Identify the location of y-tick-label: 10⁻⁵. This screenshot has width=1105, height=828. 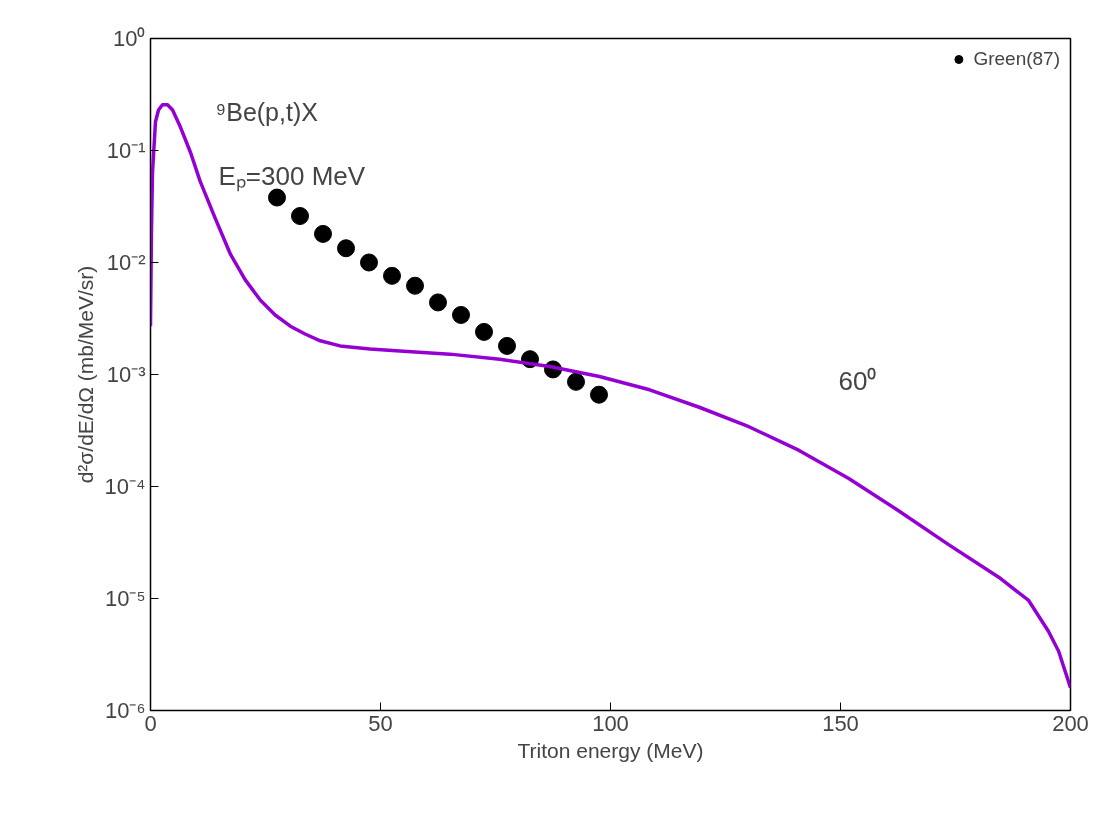
(125, 598).